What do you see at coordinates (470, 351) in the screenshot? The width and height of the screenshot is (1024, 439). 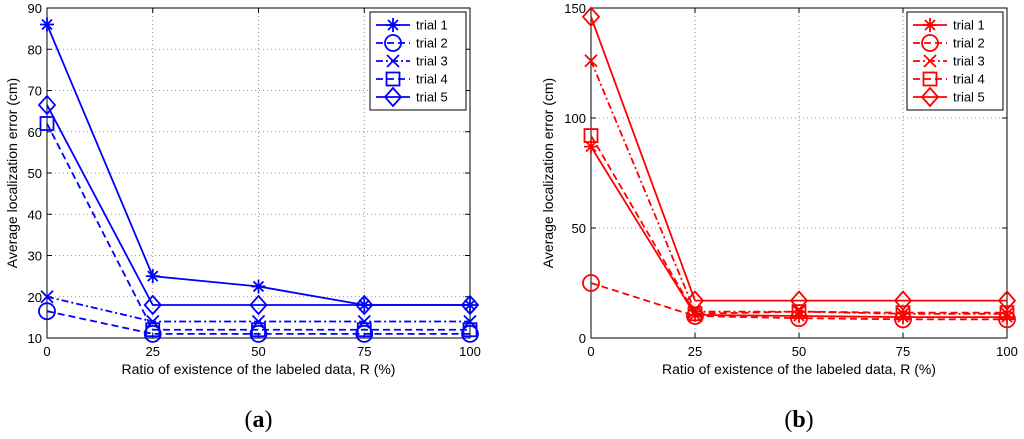 I see `x-tick-label: 100` at bounding box center [470, 351].